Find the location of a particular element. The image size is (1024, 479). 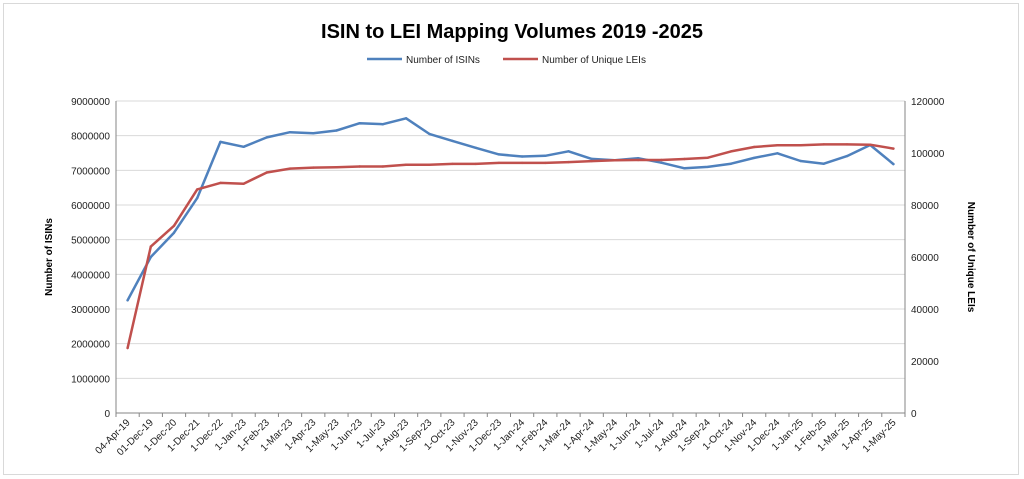

y-tick-label: 5000000 is located at coordinates (90, 241).